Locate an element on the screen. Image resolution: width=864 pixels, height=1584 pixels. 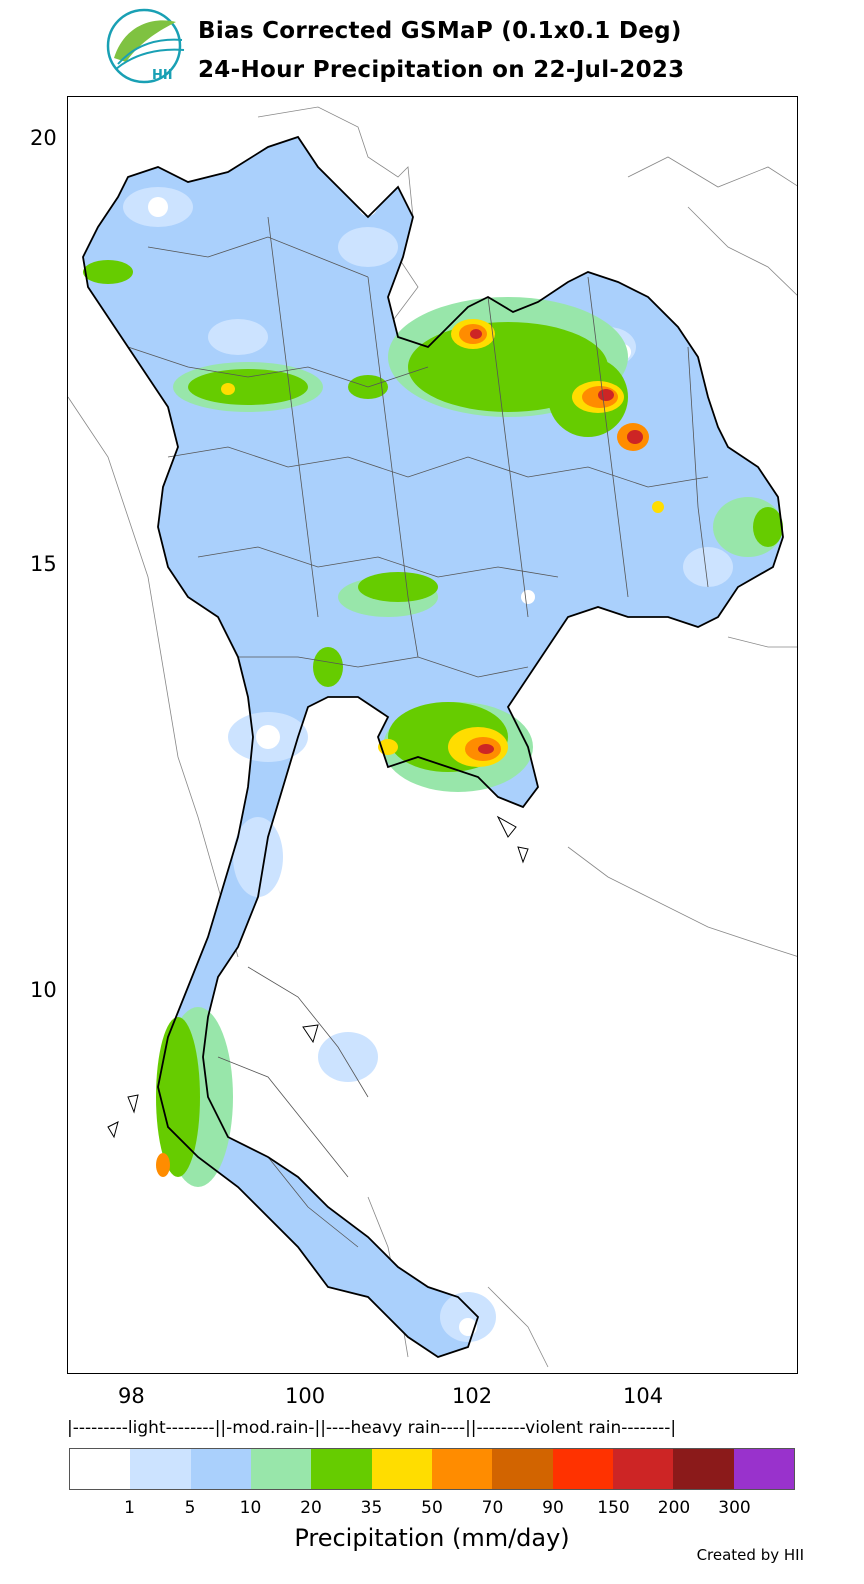
colorbar-tick-label: 200 is located at coordinates (674, 1508).